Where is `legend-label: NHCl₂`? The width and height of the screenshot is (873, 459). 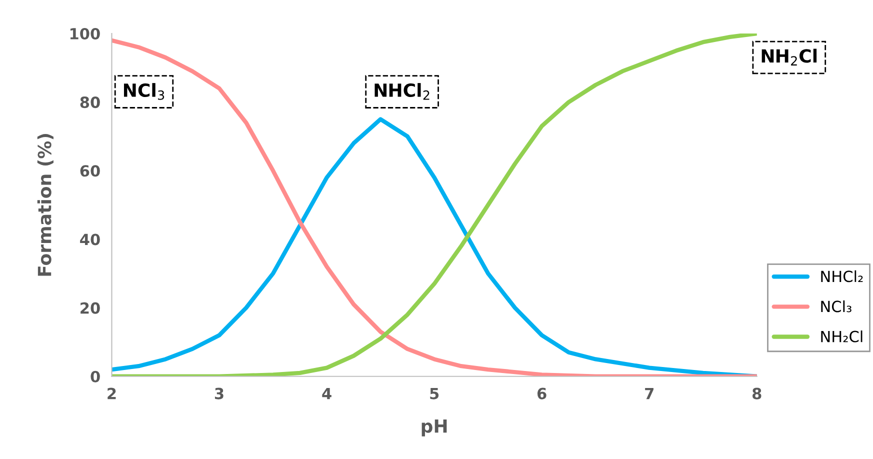 legend-label: NHCl₂ is located at coordinates (842, 276).